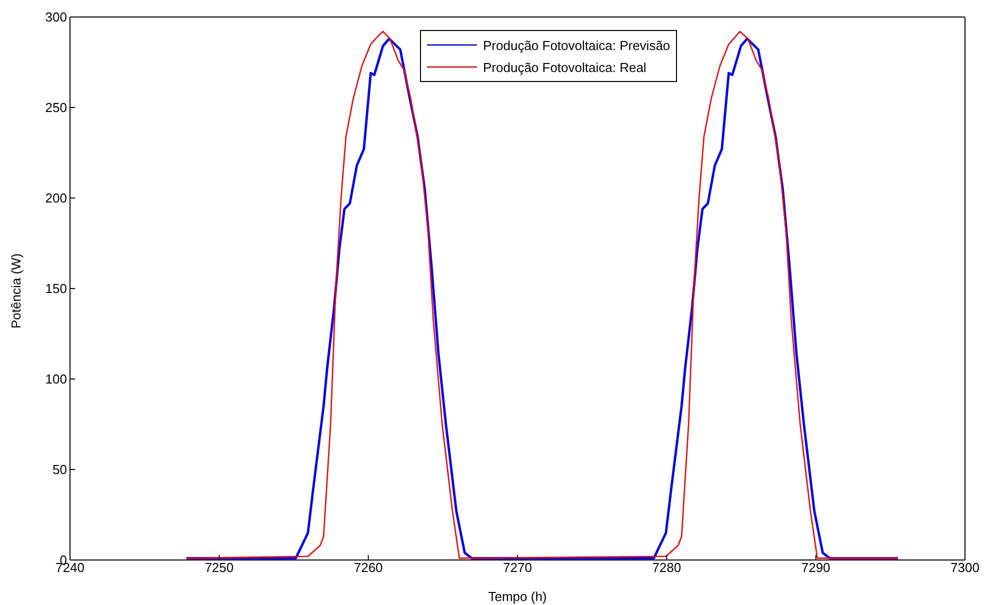  Describe the element at coordinates (59, 470) in the screenshot. I see `y-tick-label: 50` at that location.